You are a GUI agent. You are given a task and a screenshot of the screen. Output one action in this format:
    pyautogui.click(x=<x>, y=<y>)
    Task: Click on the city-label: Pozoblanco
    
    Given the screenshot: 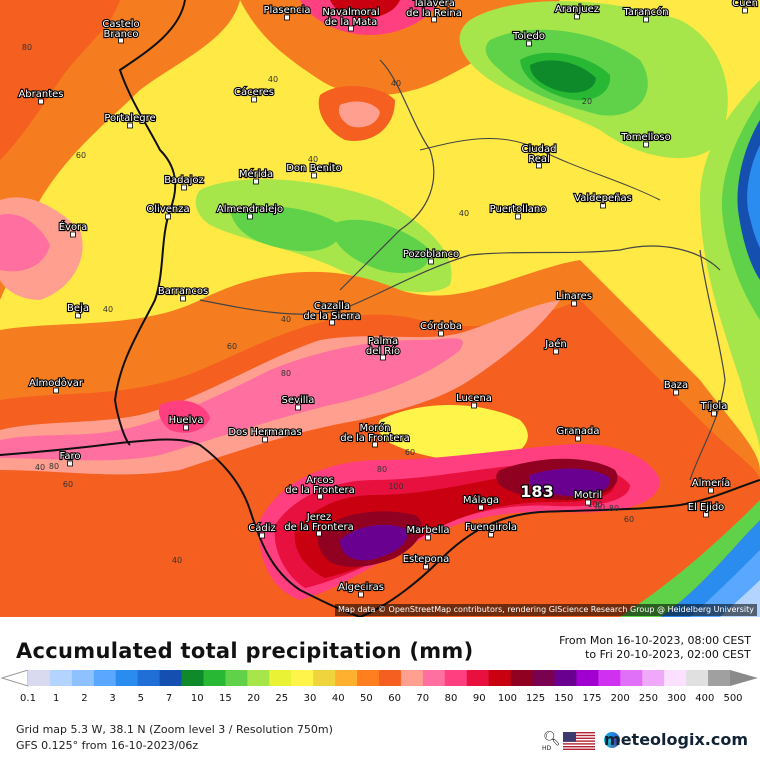 What is the action you would take?
    pyautogui.click(x=431, y=254)
    